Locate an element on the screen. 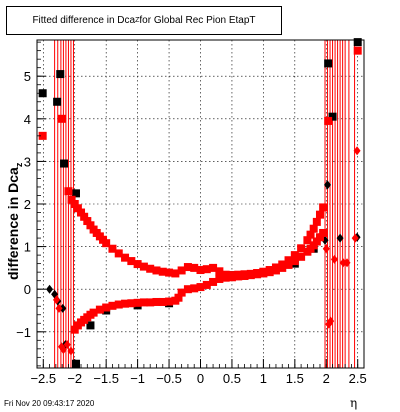 The image size is (400, 412). title-rest: for Global Rec Pion EtapT is located at coordinates (197, 20).